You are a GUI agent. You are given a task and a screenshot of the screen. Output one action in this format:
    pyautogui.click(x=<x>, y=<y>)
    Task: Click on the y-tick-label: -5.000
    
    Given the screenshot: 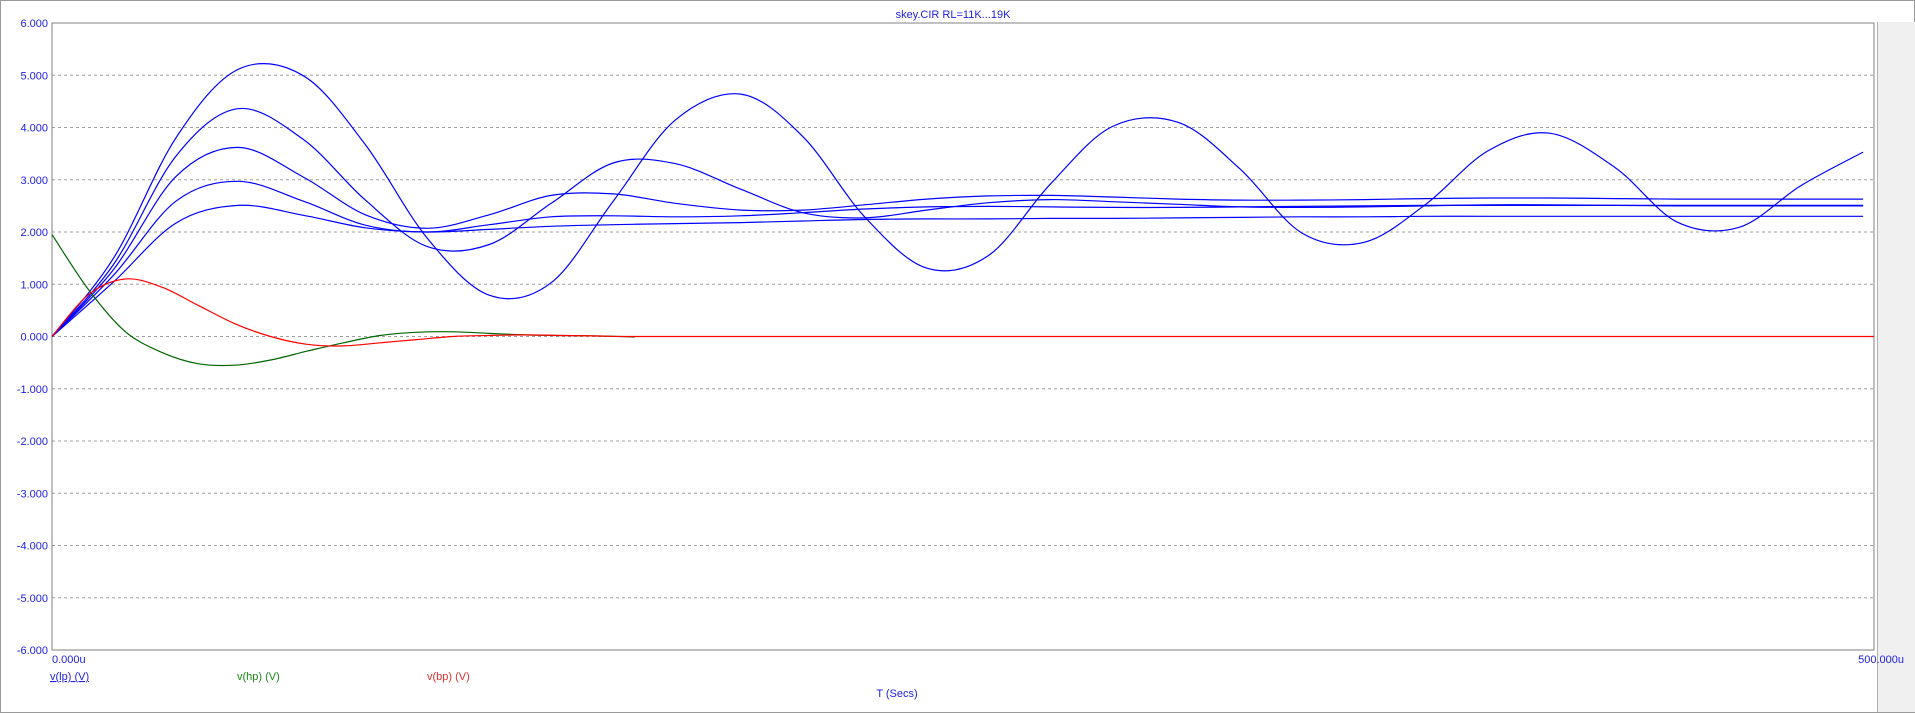 What is the action you would take?
    pyautogui.click(x=32, y=599)
    